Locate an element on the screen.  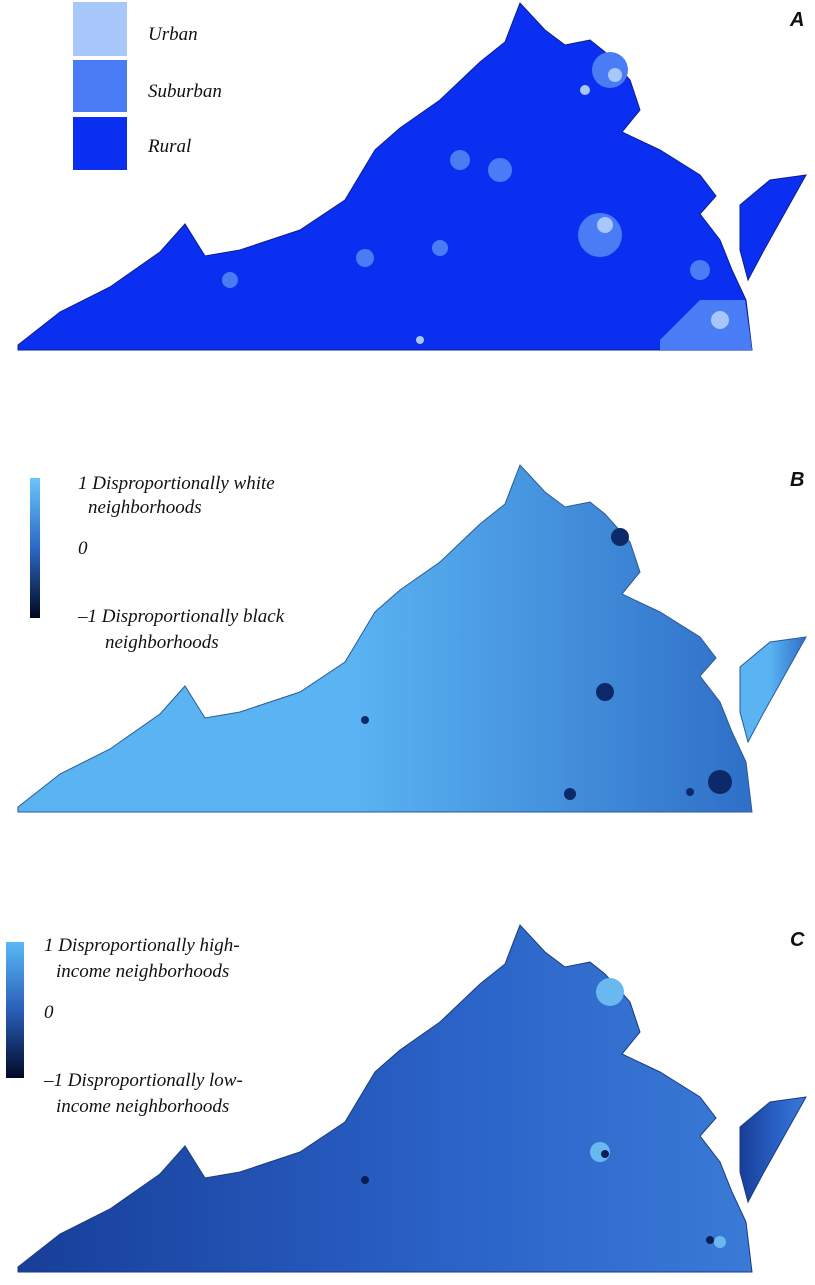
panel-label: A is located at coordinates (796, 20).